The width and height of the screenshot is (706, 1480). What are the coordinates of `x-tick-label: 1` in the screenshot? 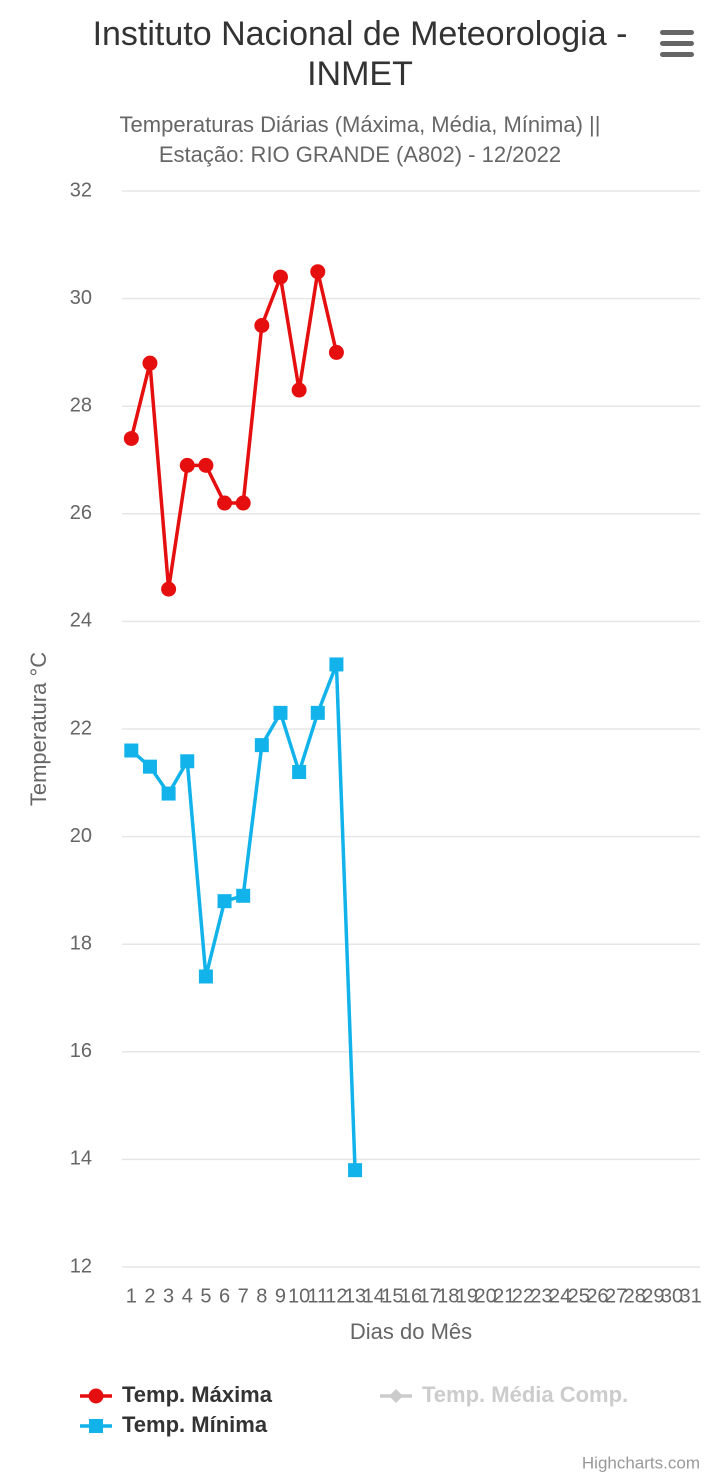 It's located at (131, 1296).